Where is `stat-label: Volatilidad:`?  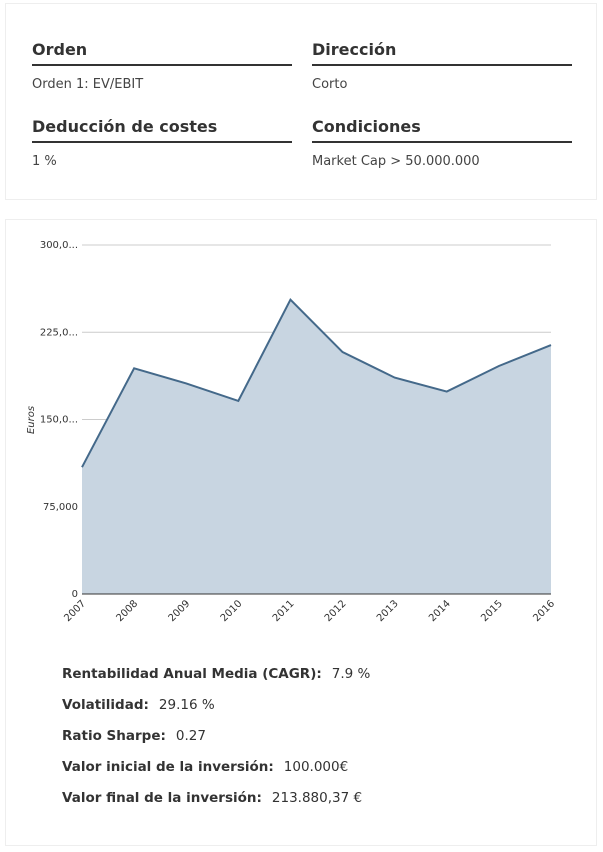
stat-label: Volatilidad: is located at coordinates (105, 705).